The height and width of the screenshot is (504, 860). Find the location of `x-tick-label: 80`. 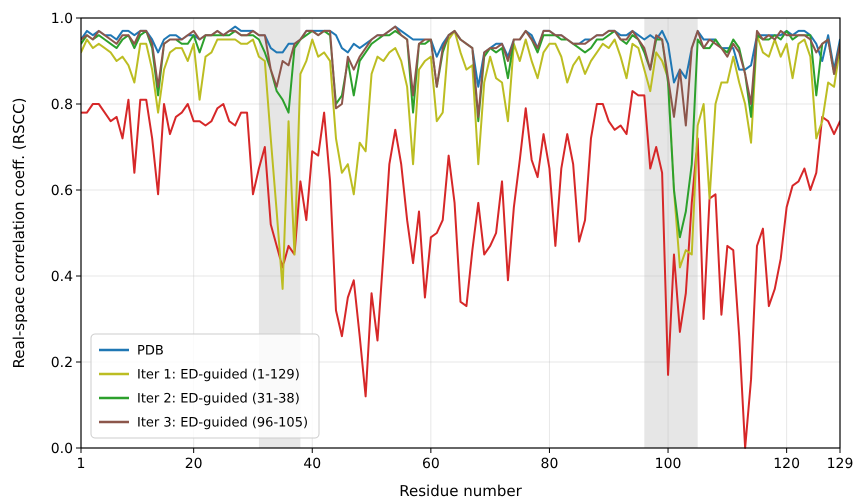

x-tick-label: 80 is located at coordinates (549, 464).